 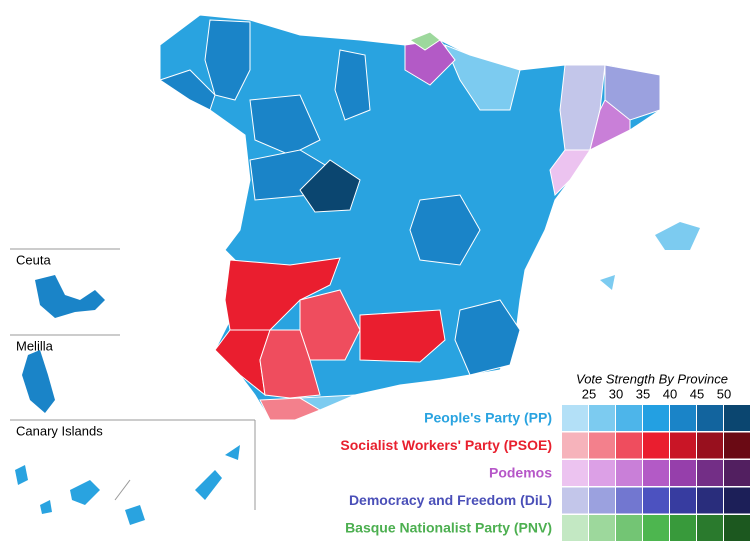 What do you see at coordinates (446, 445) in the screenshot?
I see `party-name: Socialist Workers' Party (PSOE)` at bounding box center [446, 445].